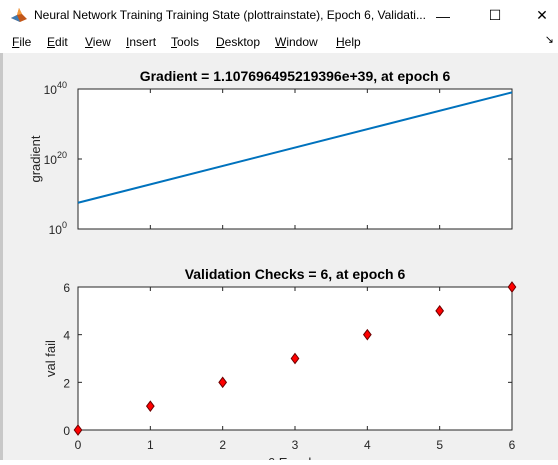 The height and width of the screenshot is (465, 558). I want to click on valfail-xtick-label: 6, so click(512, 445).